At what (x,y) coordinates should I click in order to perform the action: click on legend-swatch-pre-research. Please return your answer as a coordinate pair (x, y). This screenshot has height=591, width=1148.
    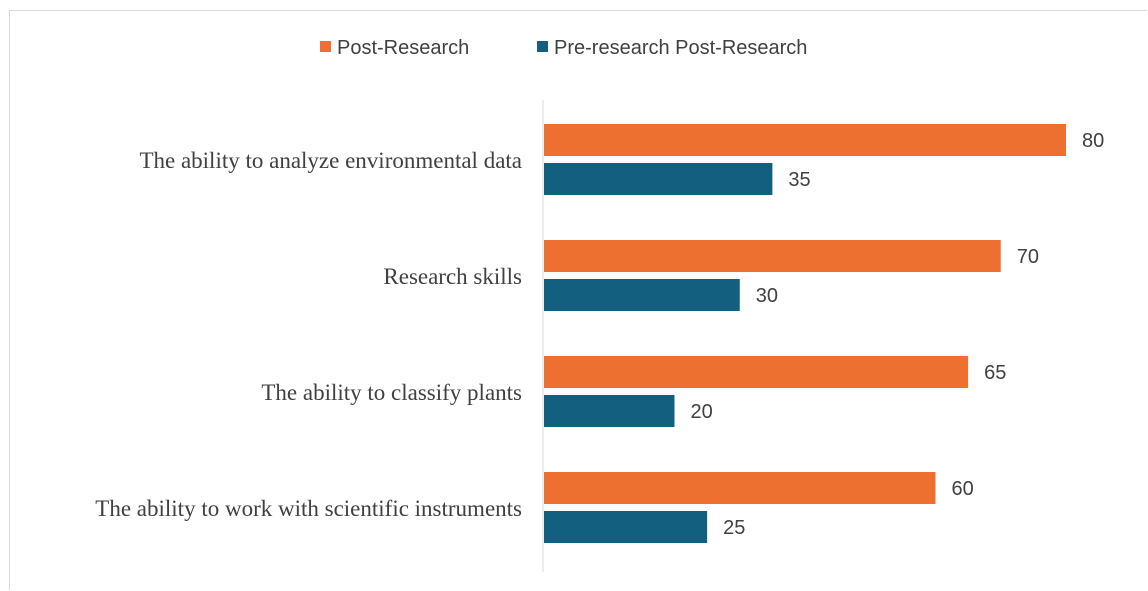
    Looking at the image, I should click on (542, 46).